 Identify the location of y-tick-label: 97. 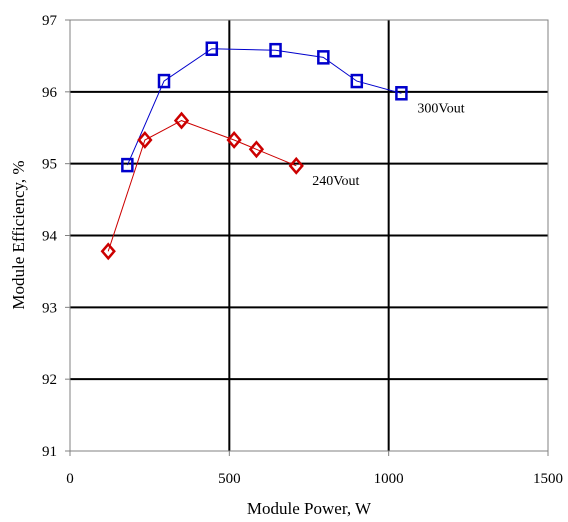
(50, 21).